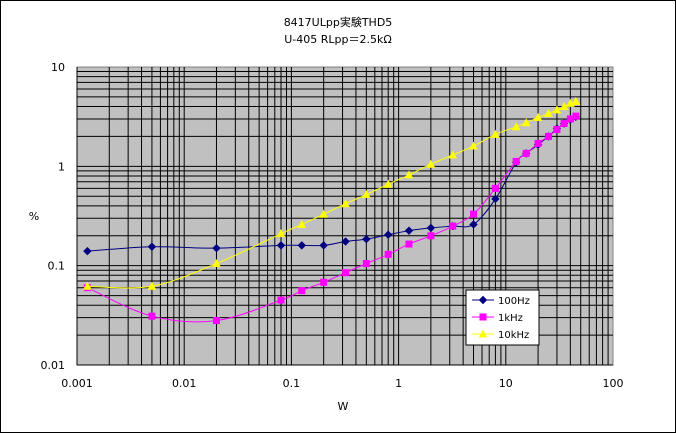 Image resolution: width=676 pixels, height=433 pixels. I want to click on x-axis-label: W, so click(343, 406).